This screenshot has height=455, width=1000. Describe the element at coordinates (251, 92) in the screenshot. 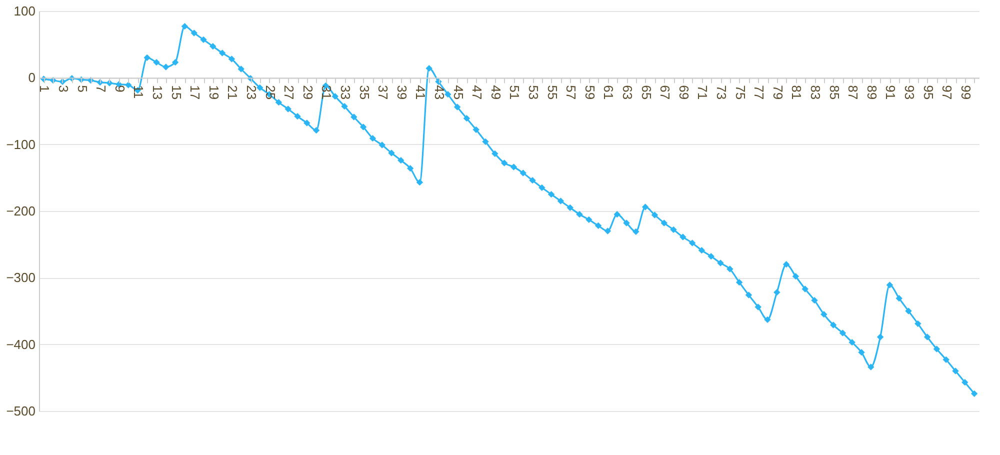

I see `x-tick-label: 23` at that location.